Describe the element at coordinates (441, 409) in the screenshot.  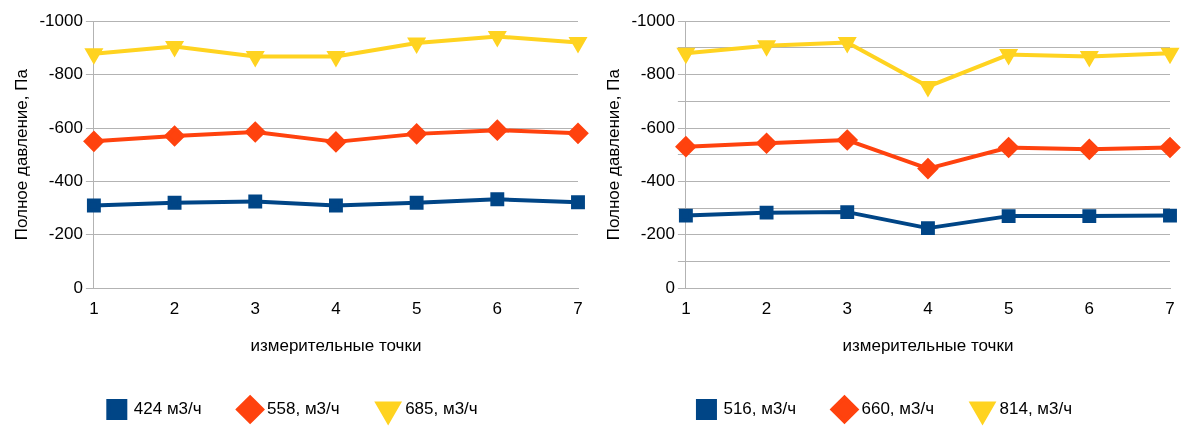
I see `legend-label: 685, м3/ч` at that location.